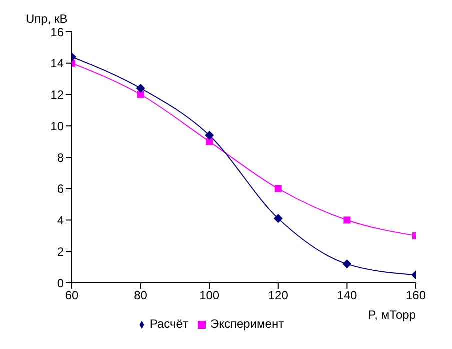 The image size is (452, 349). Describe the element at coordinates (57, 126) in the screenshot. I see `y-tick-label: 10` at that location.